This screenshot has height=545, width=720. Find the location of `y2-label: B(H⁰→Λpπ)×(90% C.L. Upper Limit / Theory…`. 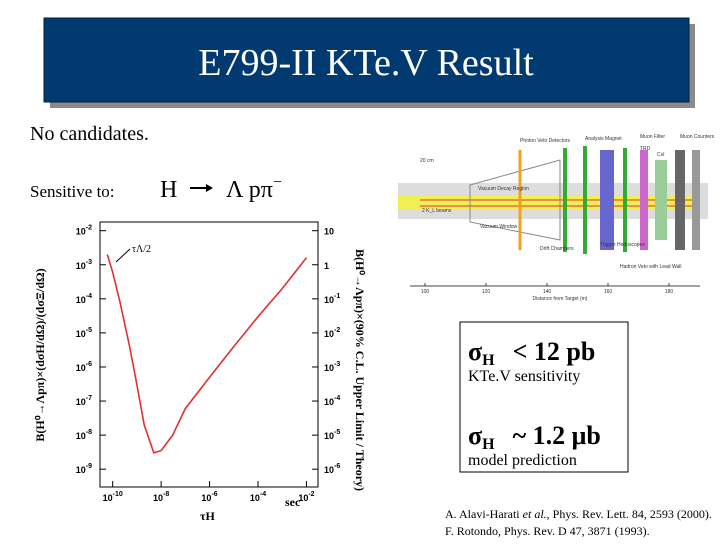

y2-label: B(H⁰→Λpπ)×(90% C.L. Upper Limit / Theory… is located at coordinates (360, 370).